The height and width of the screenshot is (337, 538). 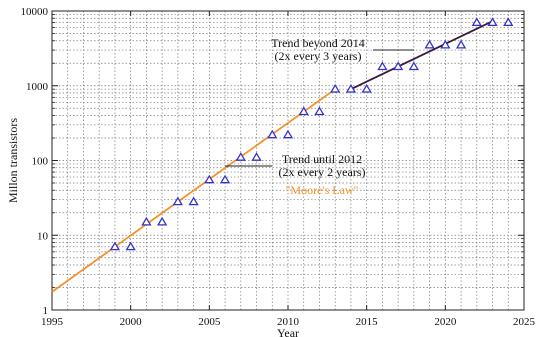 I want to click on x-tick-label: 2010, so click(x=288, y=322).